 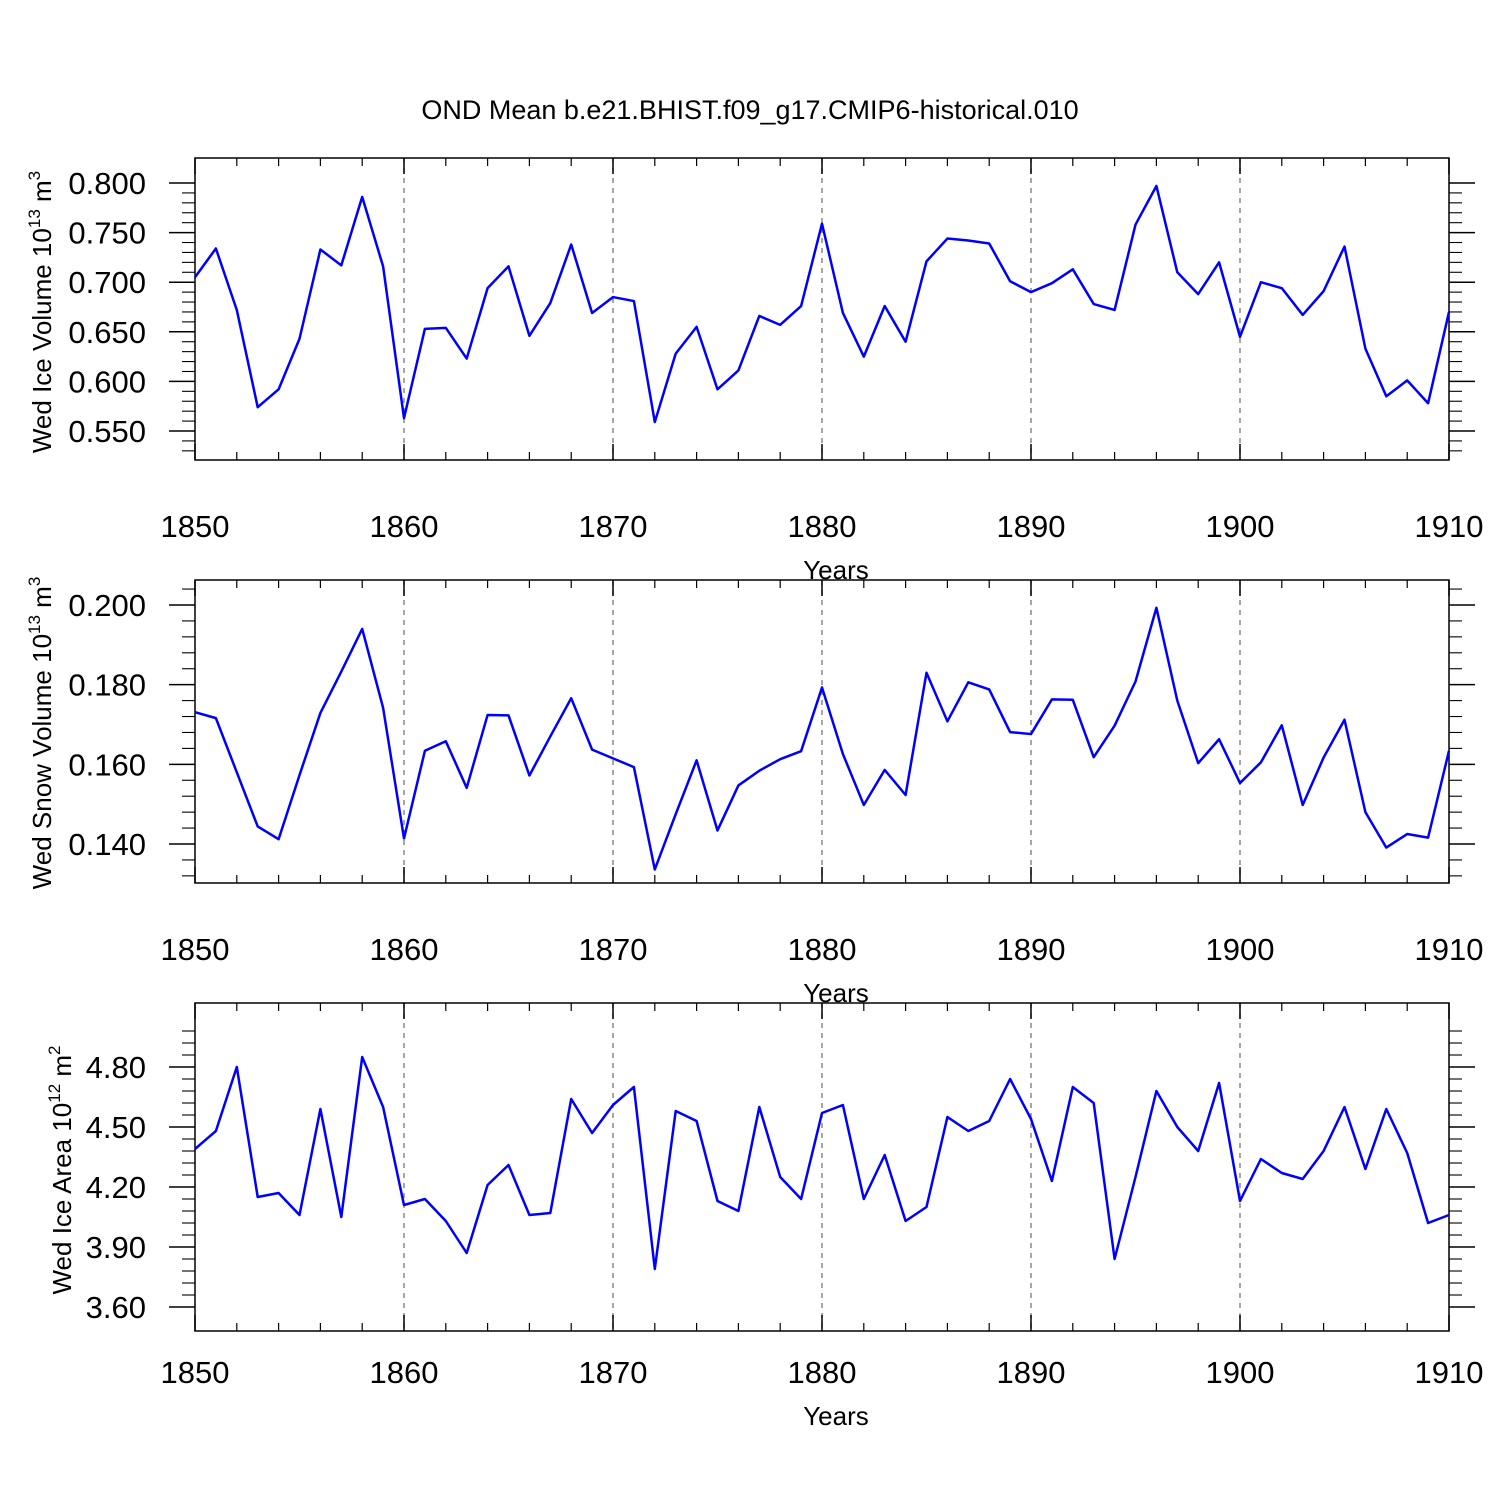 What do you see at coordinates (107, 381) in the screenshot?
I see `y-tick-label: 0.600` at bounding box center [107, 381].